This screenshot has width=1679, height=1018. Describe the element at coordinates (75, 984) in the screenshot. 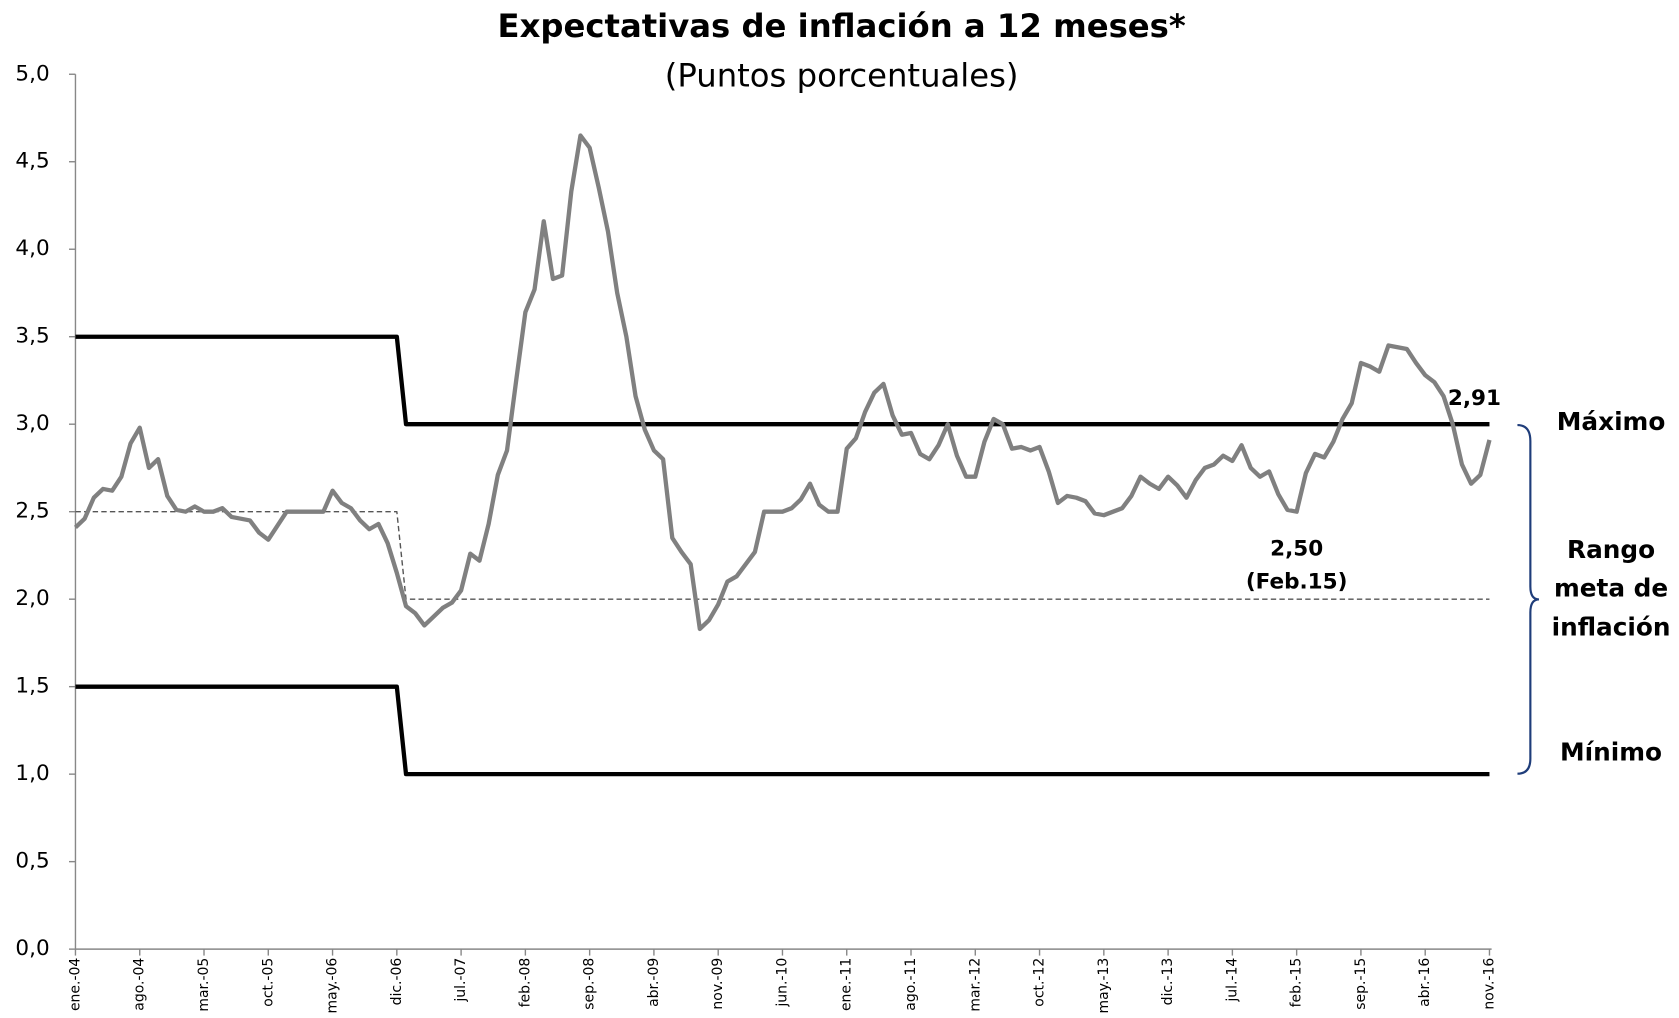

I see `x-tick-label: ene.-04` at that location.